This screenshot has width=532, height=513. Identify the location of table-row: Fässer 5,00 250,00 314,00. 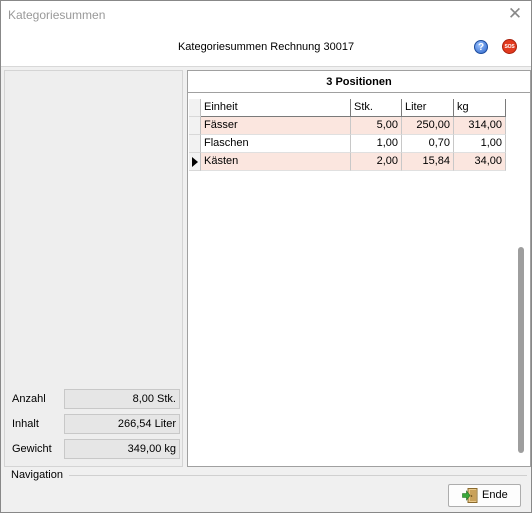
(347, 126).